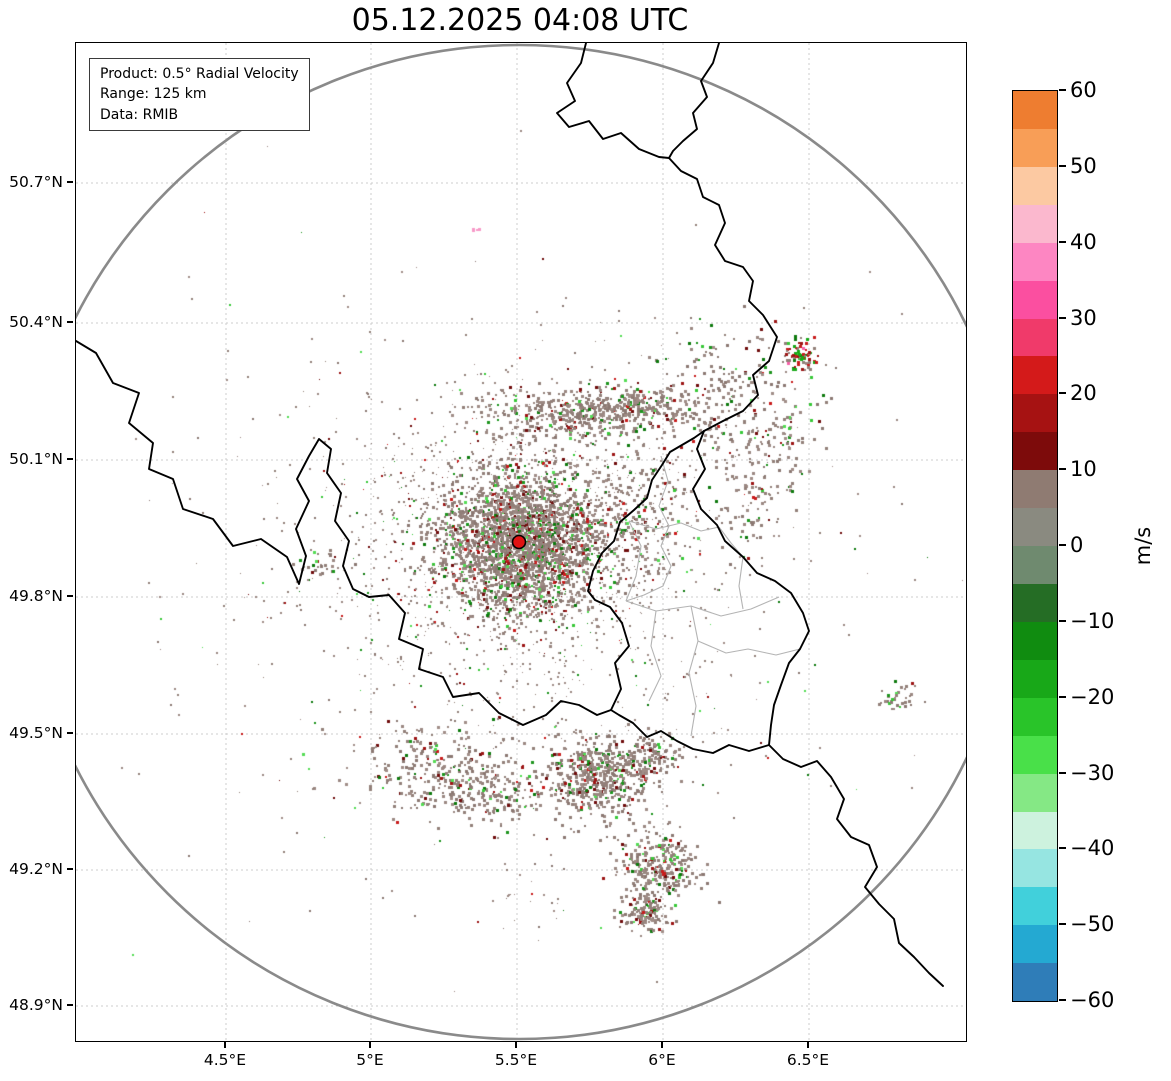 Image resolution: width=1171 pixels, height=1081 pixels. I want to click on info-range-line: Range: 125 km, so click(153, 94).